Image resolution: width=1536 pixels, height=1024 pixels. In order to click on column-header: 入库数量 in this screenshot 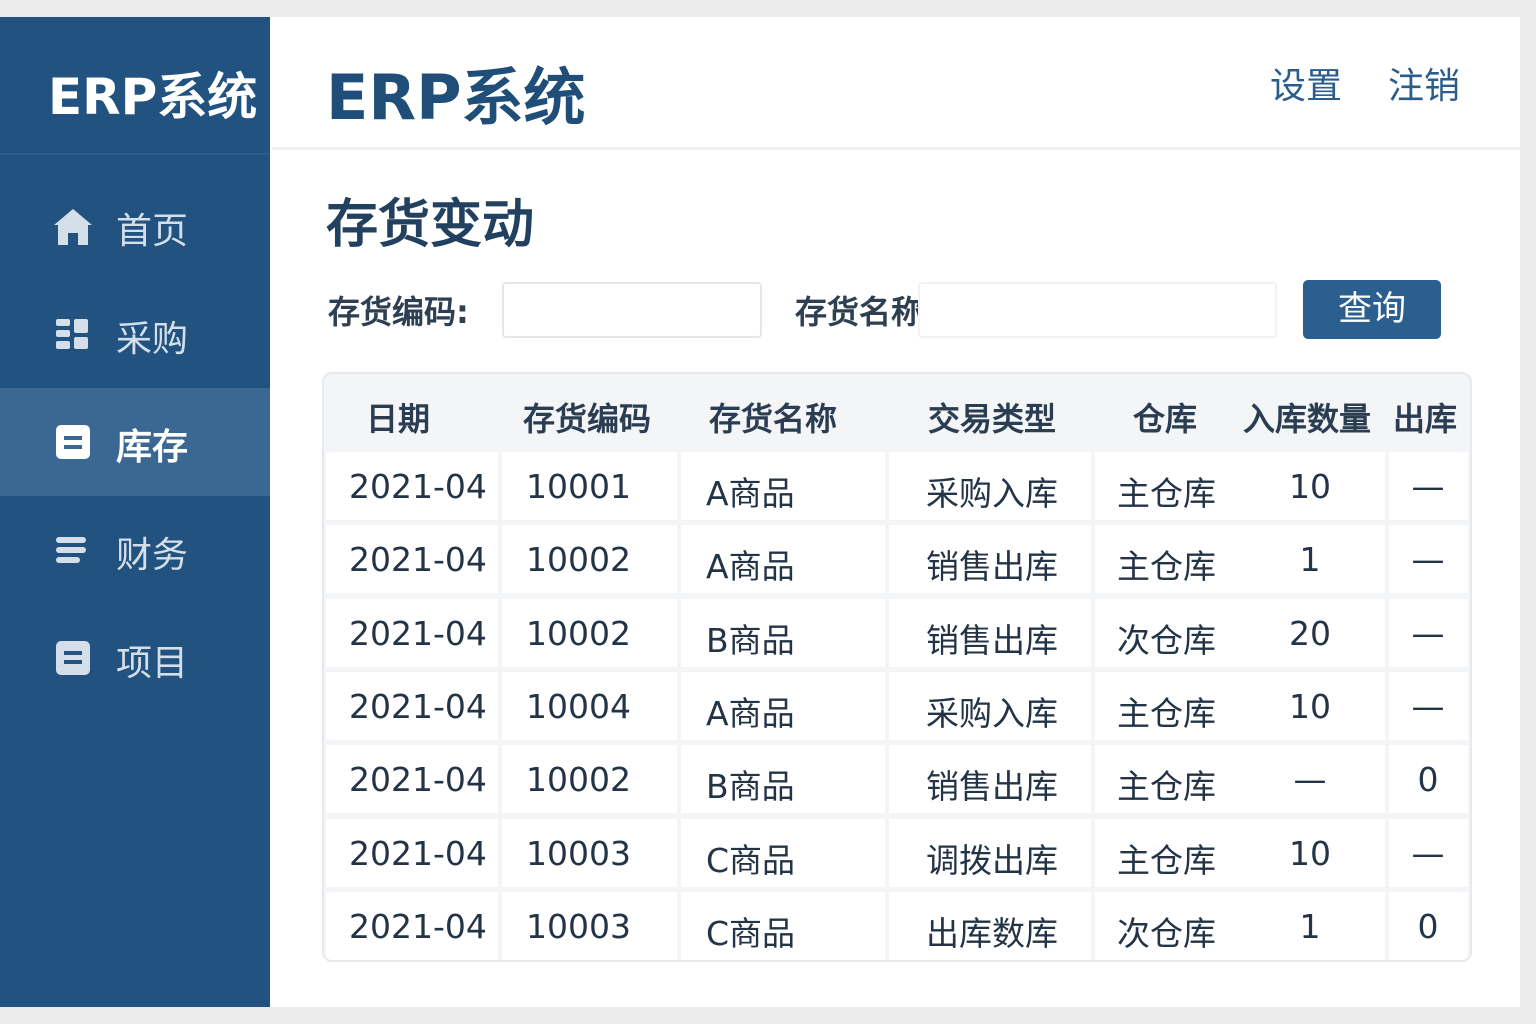, I will do `click(1307, 419)`.